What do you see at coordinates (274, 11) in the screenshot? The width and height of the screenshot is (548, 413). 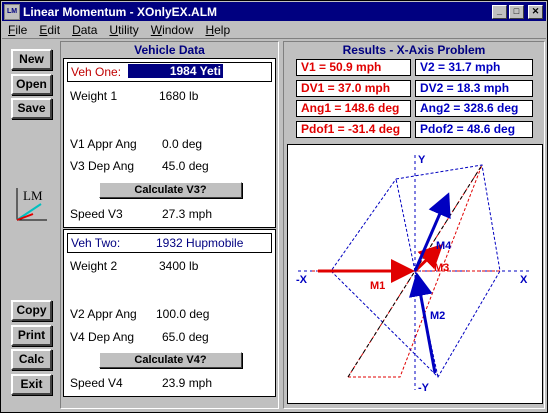 I see `title-bar: LM Linear Momentum - XOnlyEX.ALM _ □ ✕` at bounding box center [274, 11].